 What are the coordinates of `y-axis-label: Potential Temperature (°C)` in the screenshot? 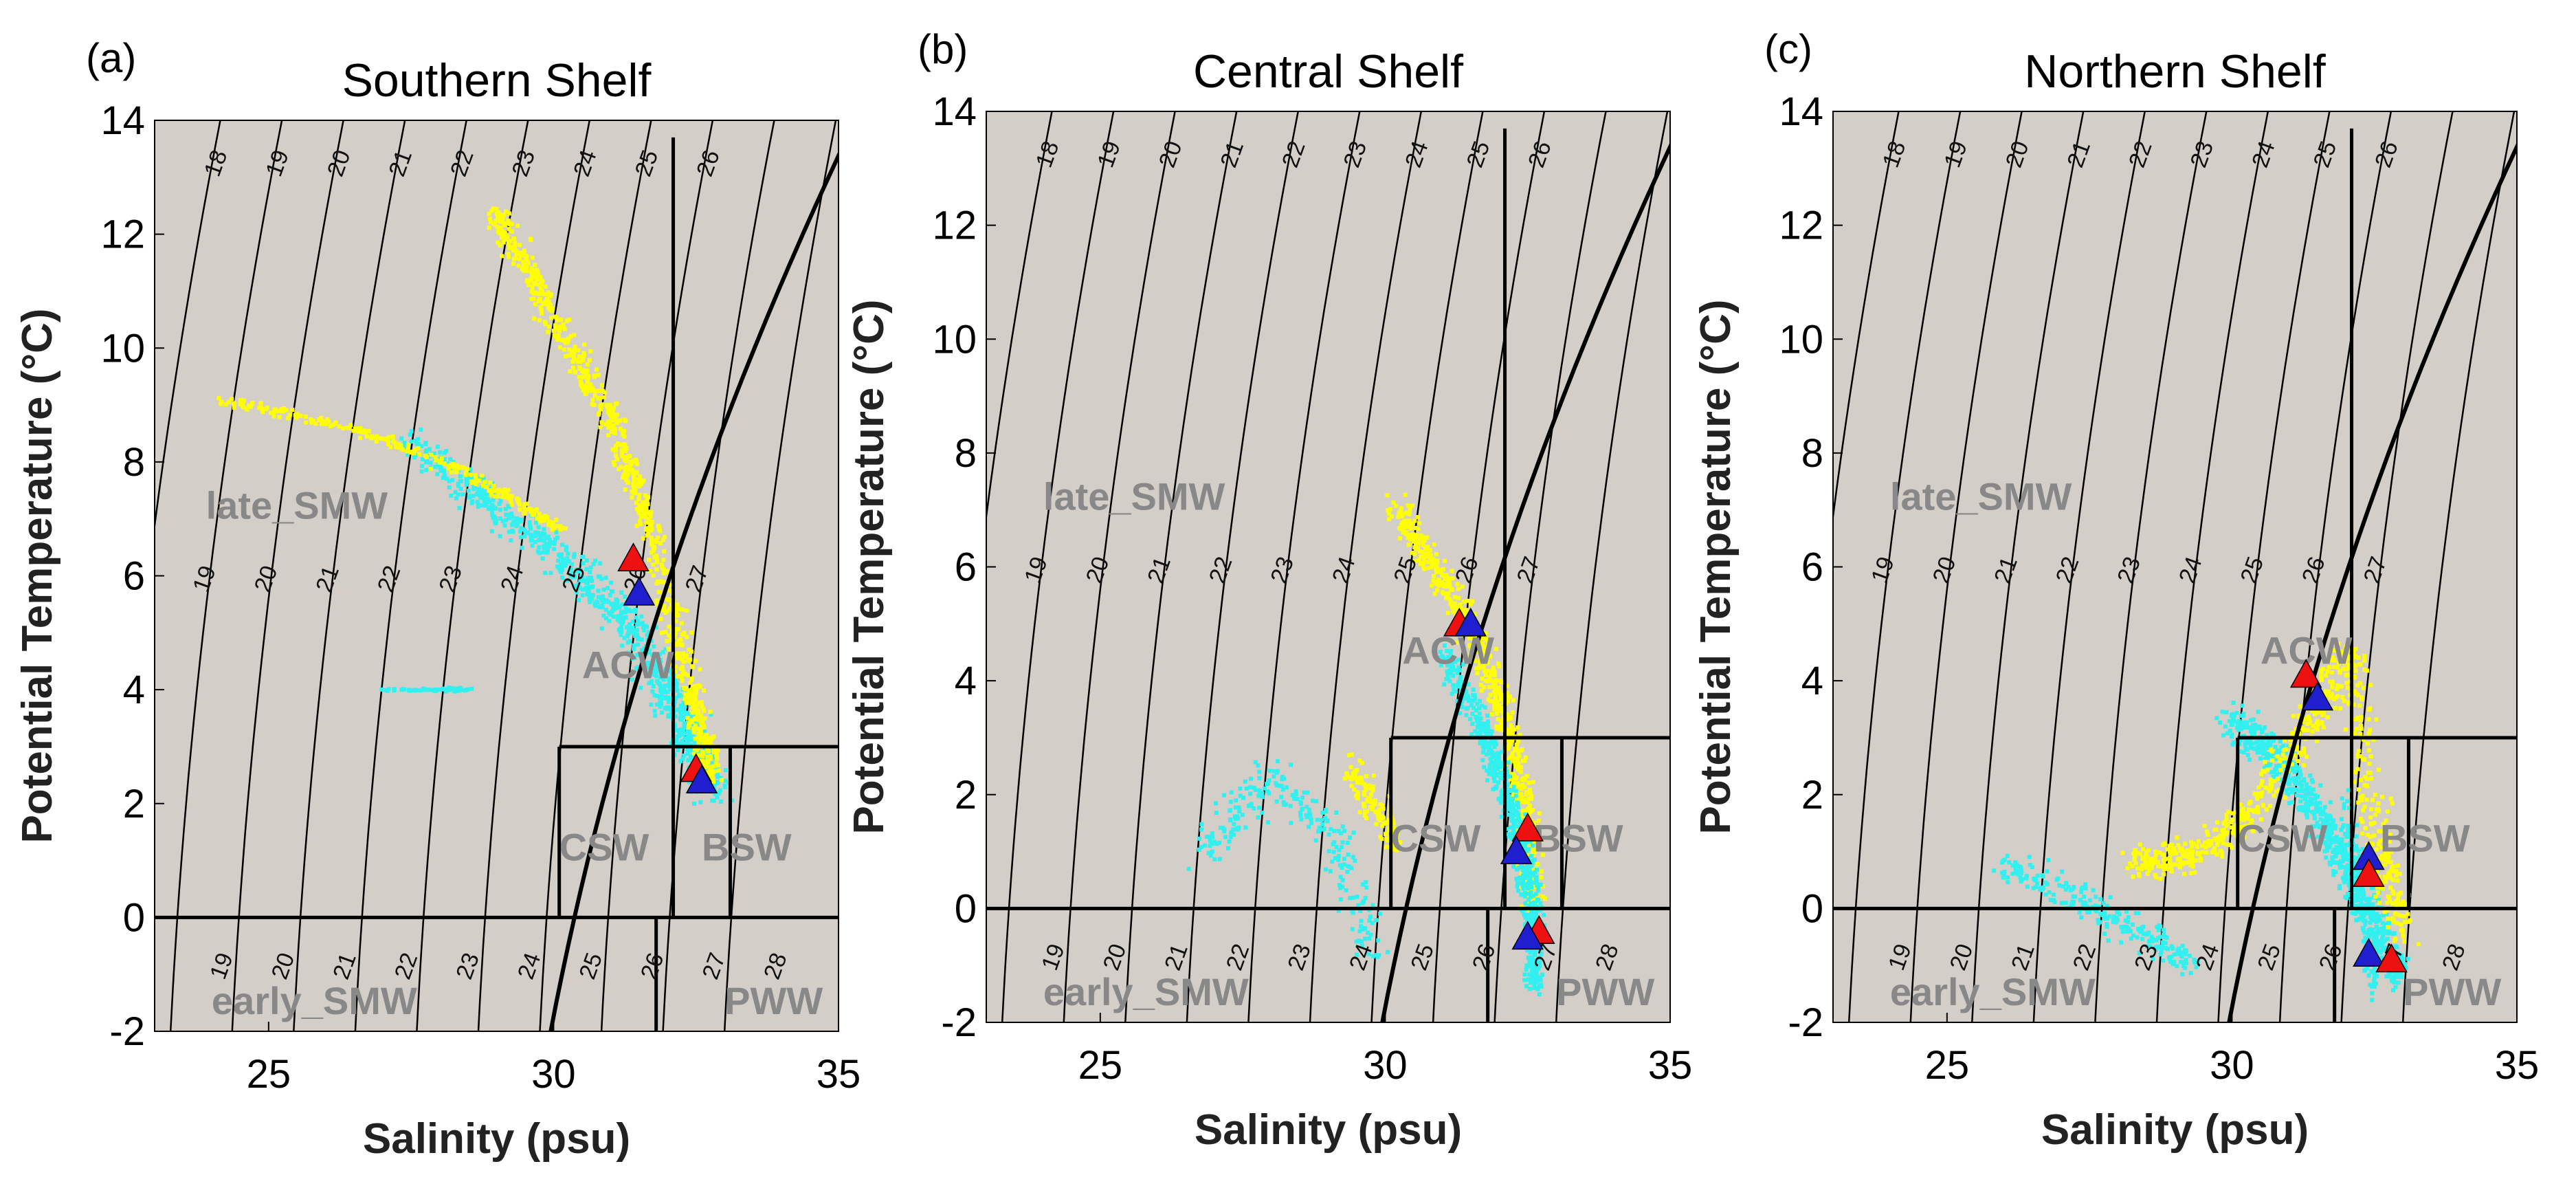 It's located at (869, 566).